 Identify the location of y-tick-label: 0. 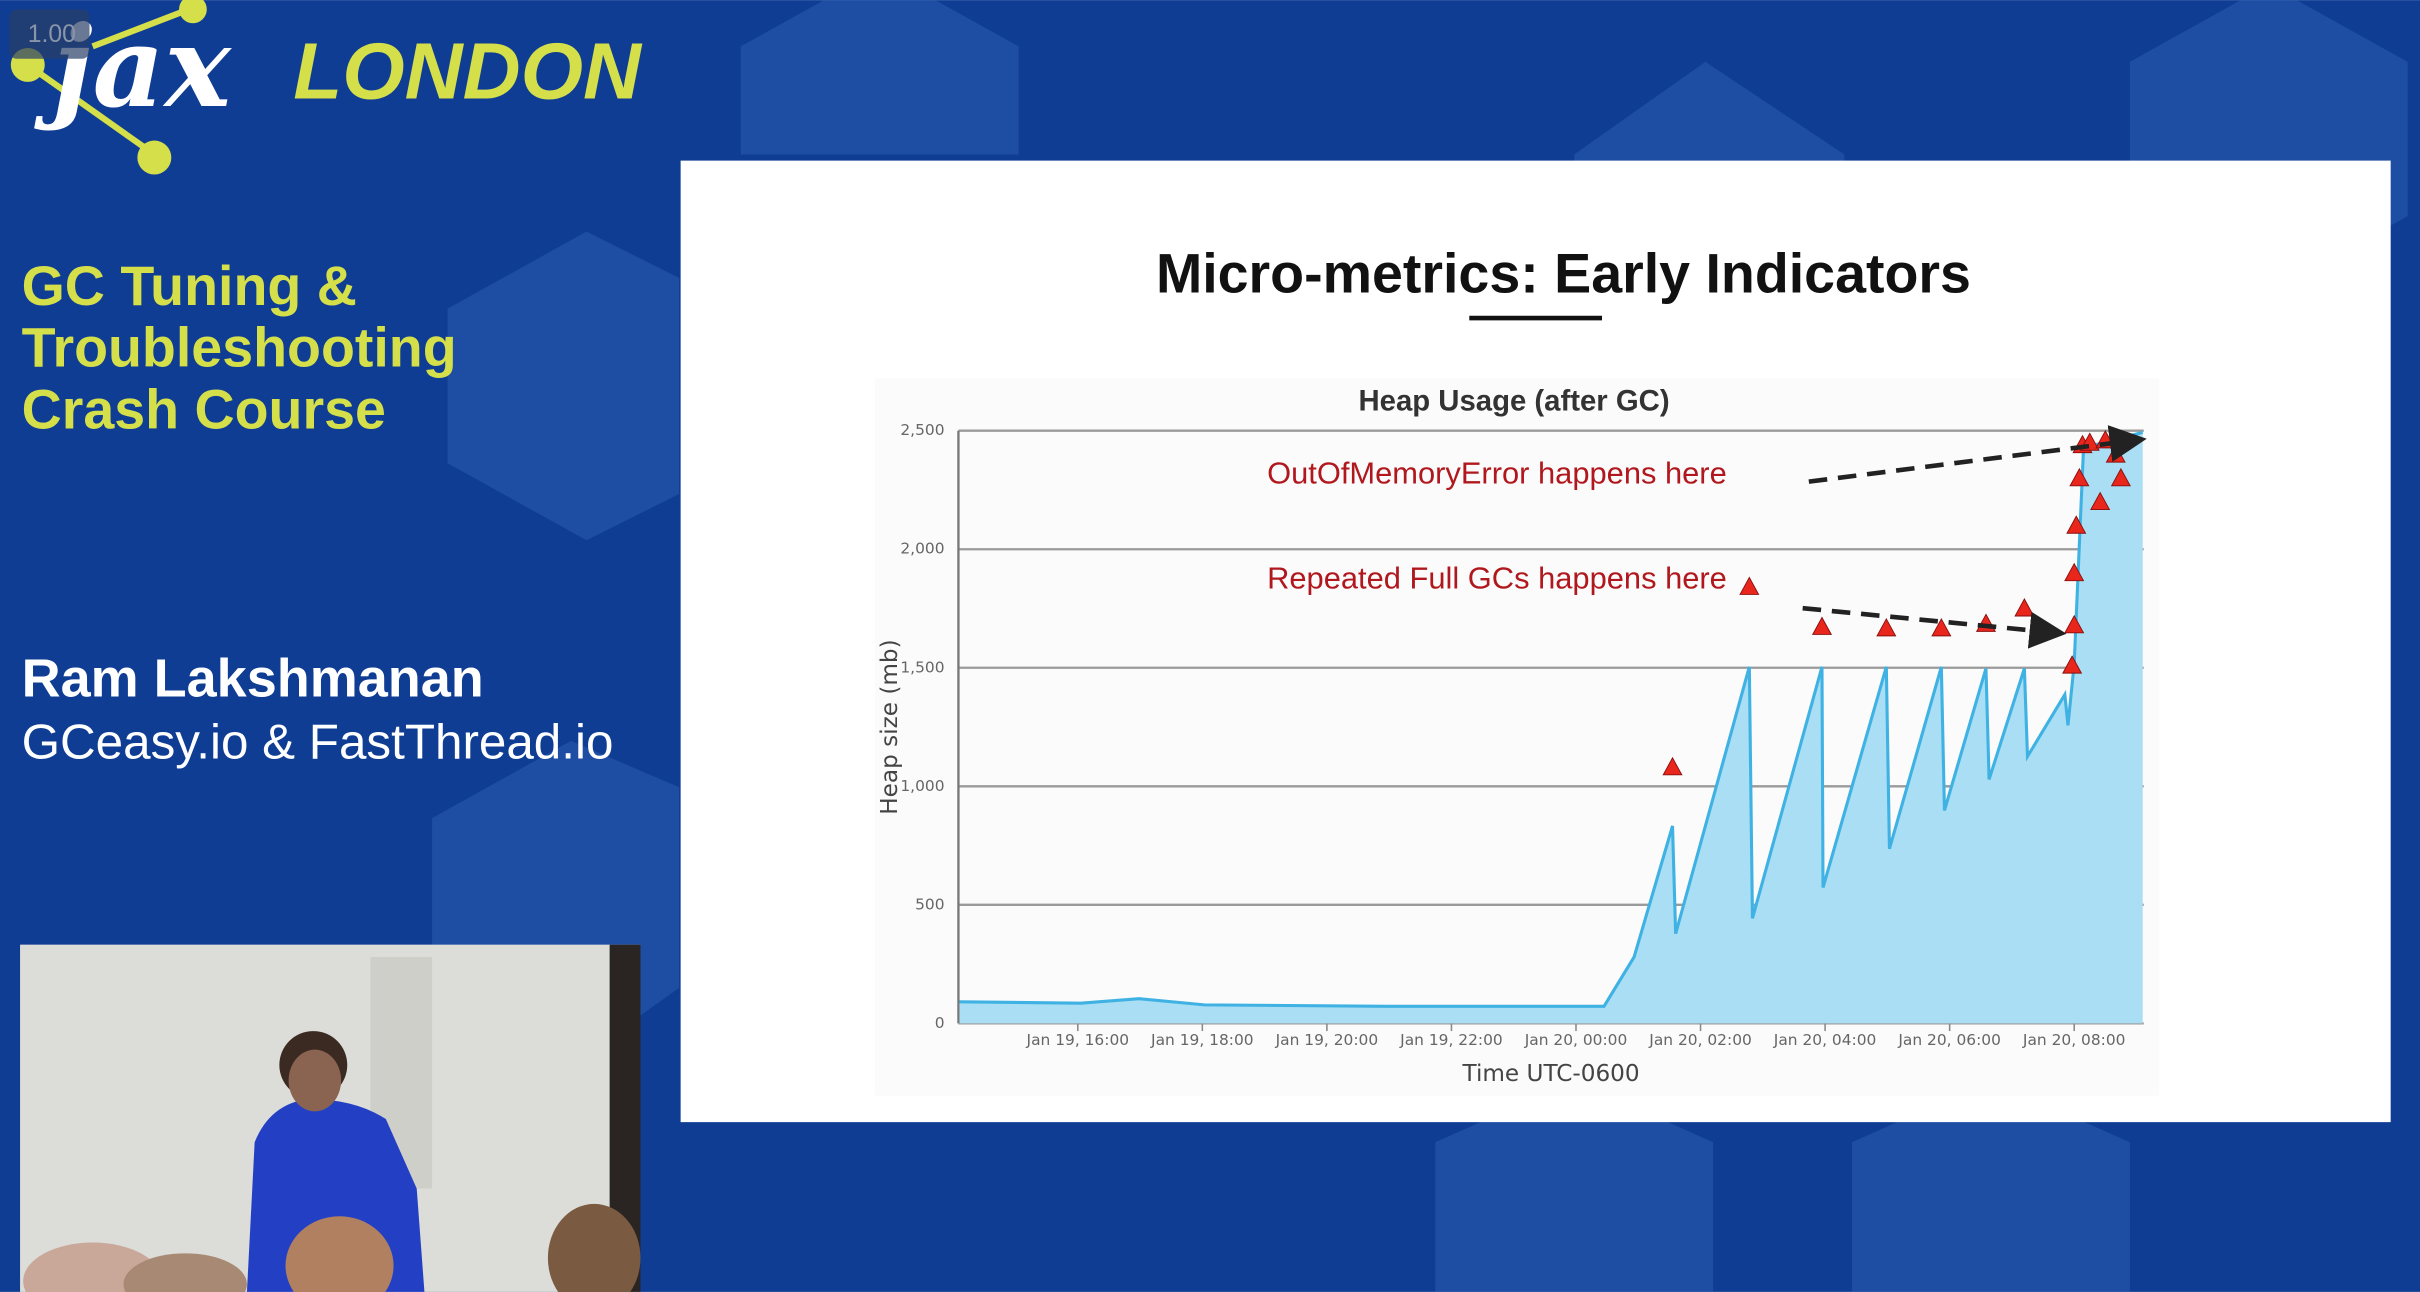
(940, 1023).